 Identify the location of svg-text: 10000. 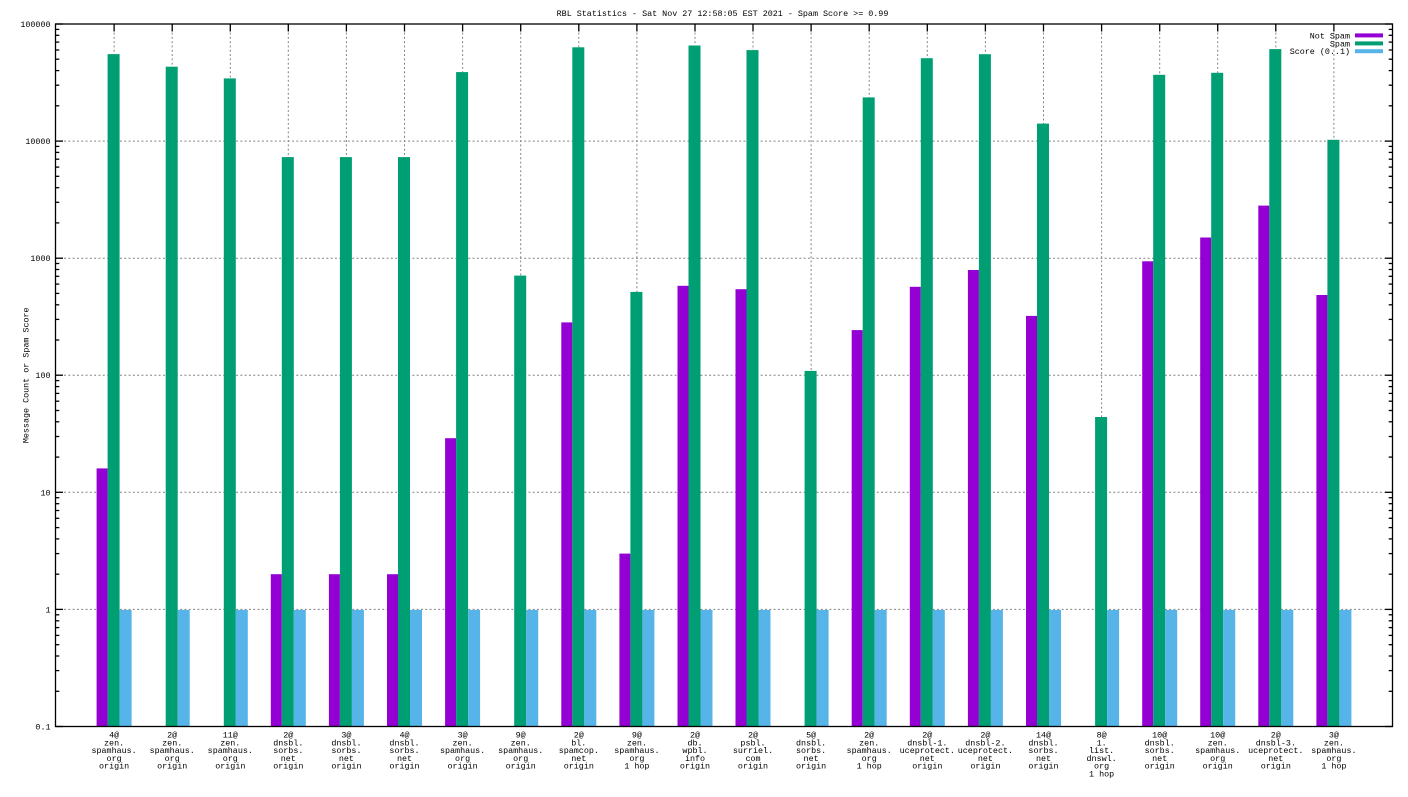
(37, 142).